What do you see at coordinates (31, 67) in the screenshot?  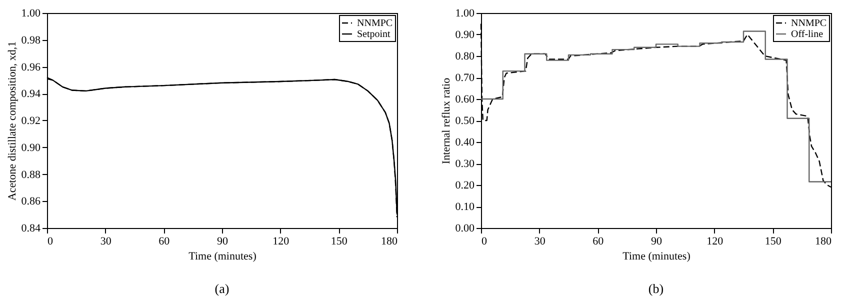 I see `y-tick-label: 0.96` at bounding box center [31, 67].